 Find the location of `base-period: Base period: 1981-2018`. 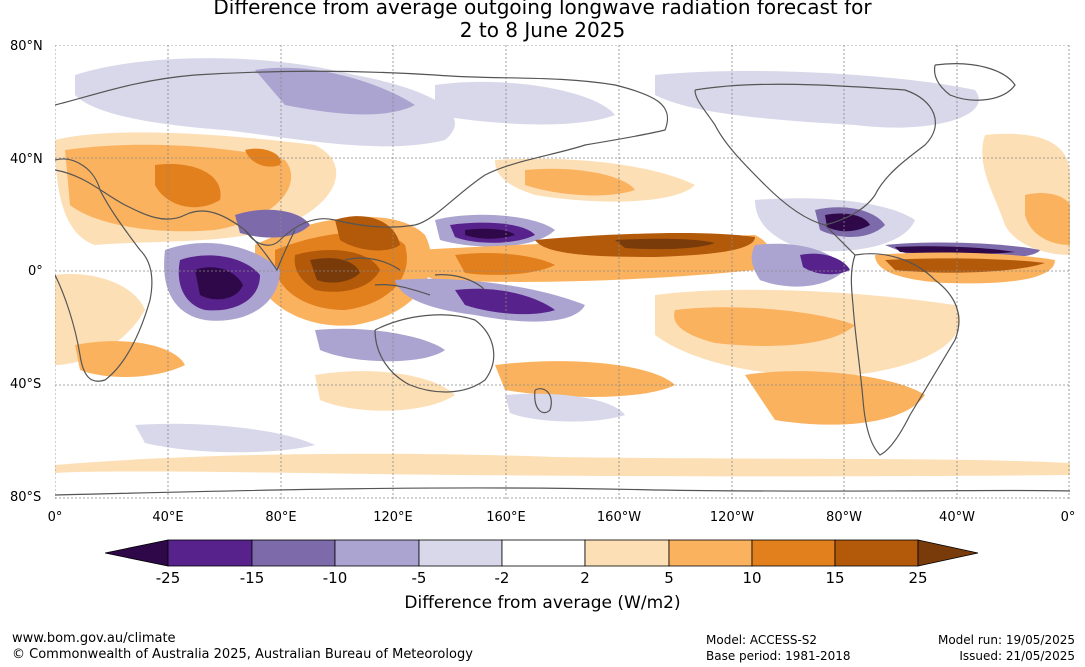

base-period: Base period: 1981-2018 is located at coordinates (778, 656).